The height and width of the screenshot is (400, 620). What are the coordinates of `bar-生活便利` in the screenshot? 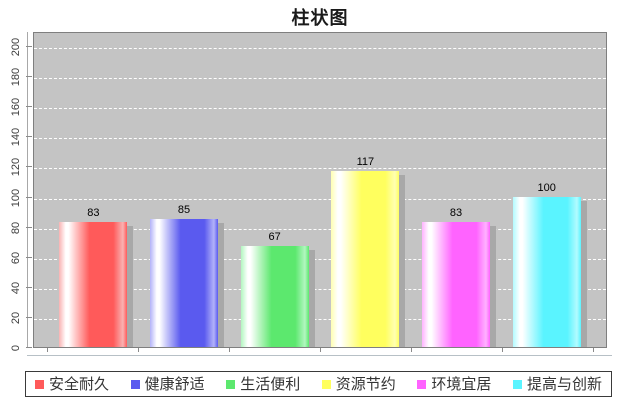 It's located at (274, 296).